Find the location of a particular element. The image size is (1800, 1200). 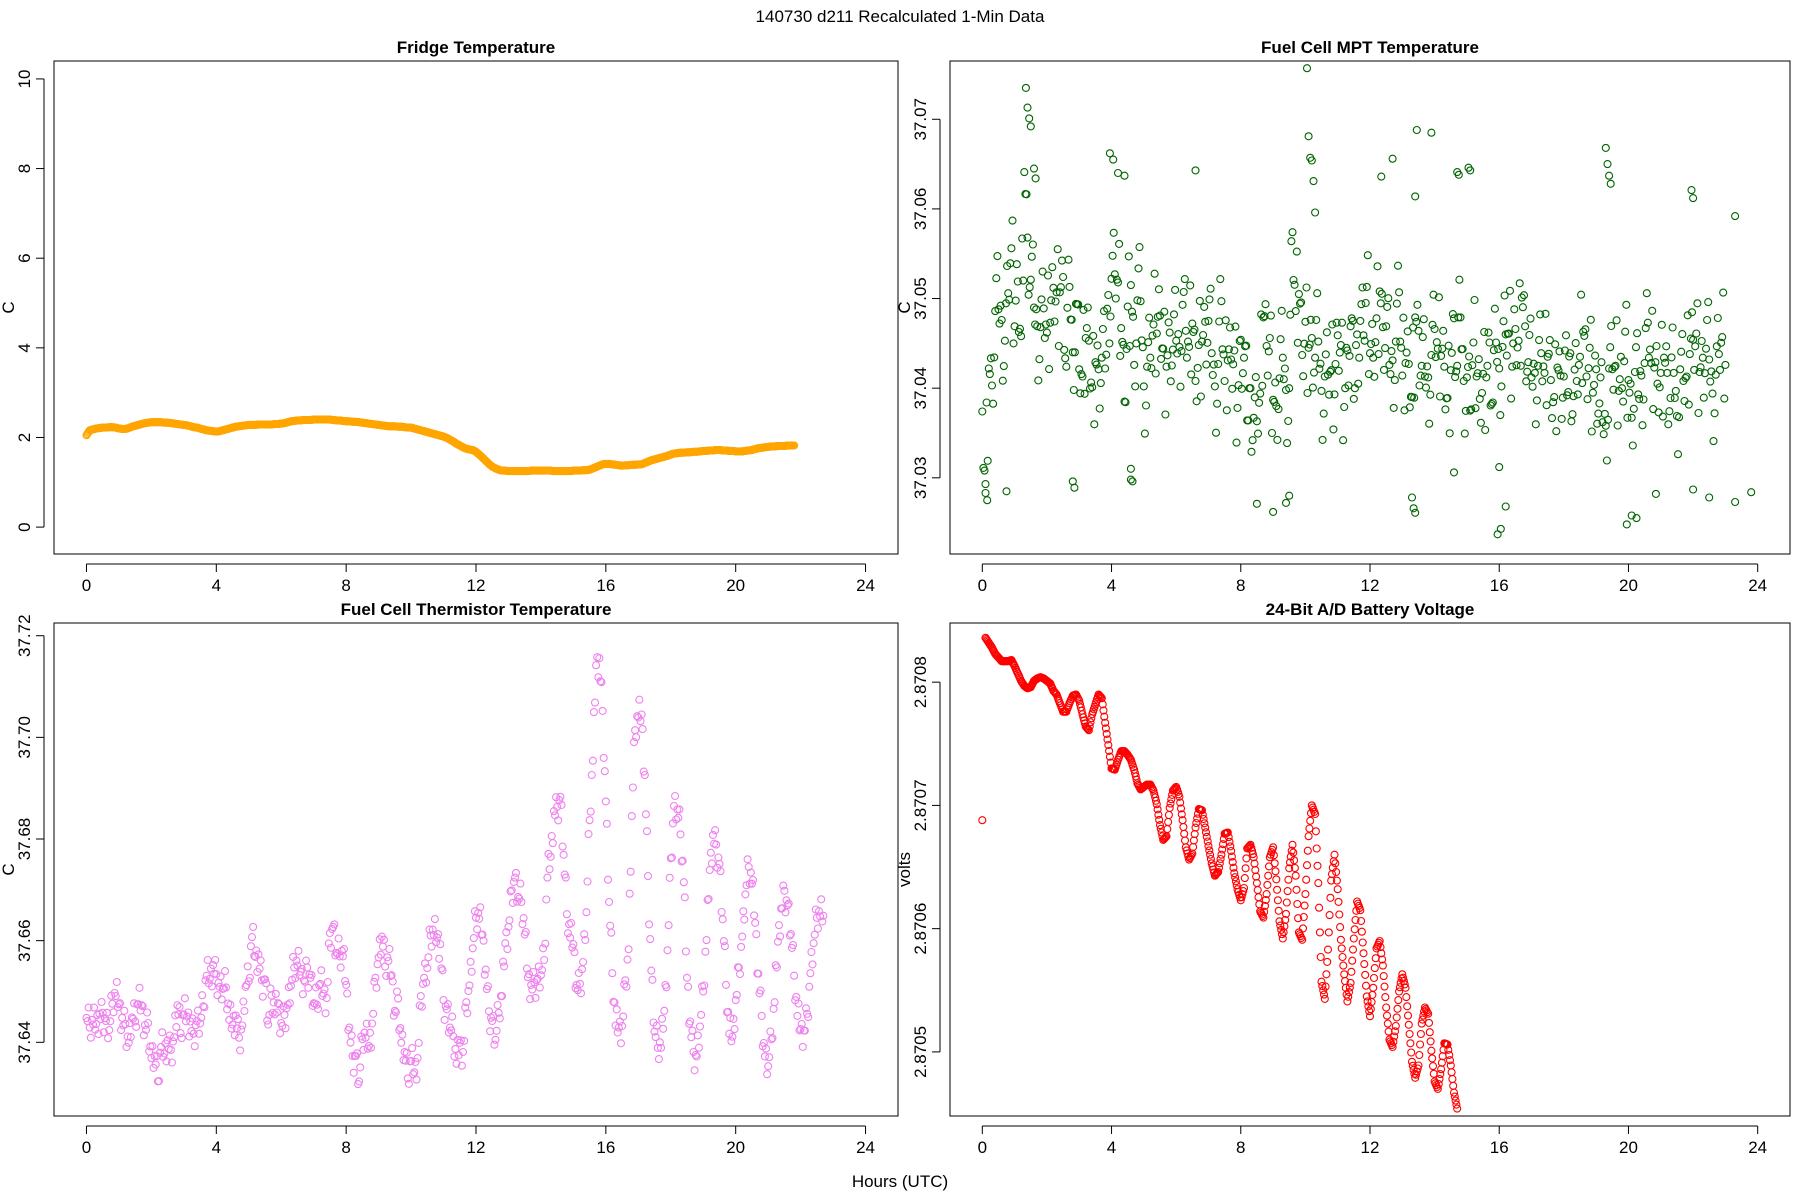

y-tick-label: 37.06 is located at coordinates (920, 209).